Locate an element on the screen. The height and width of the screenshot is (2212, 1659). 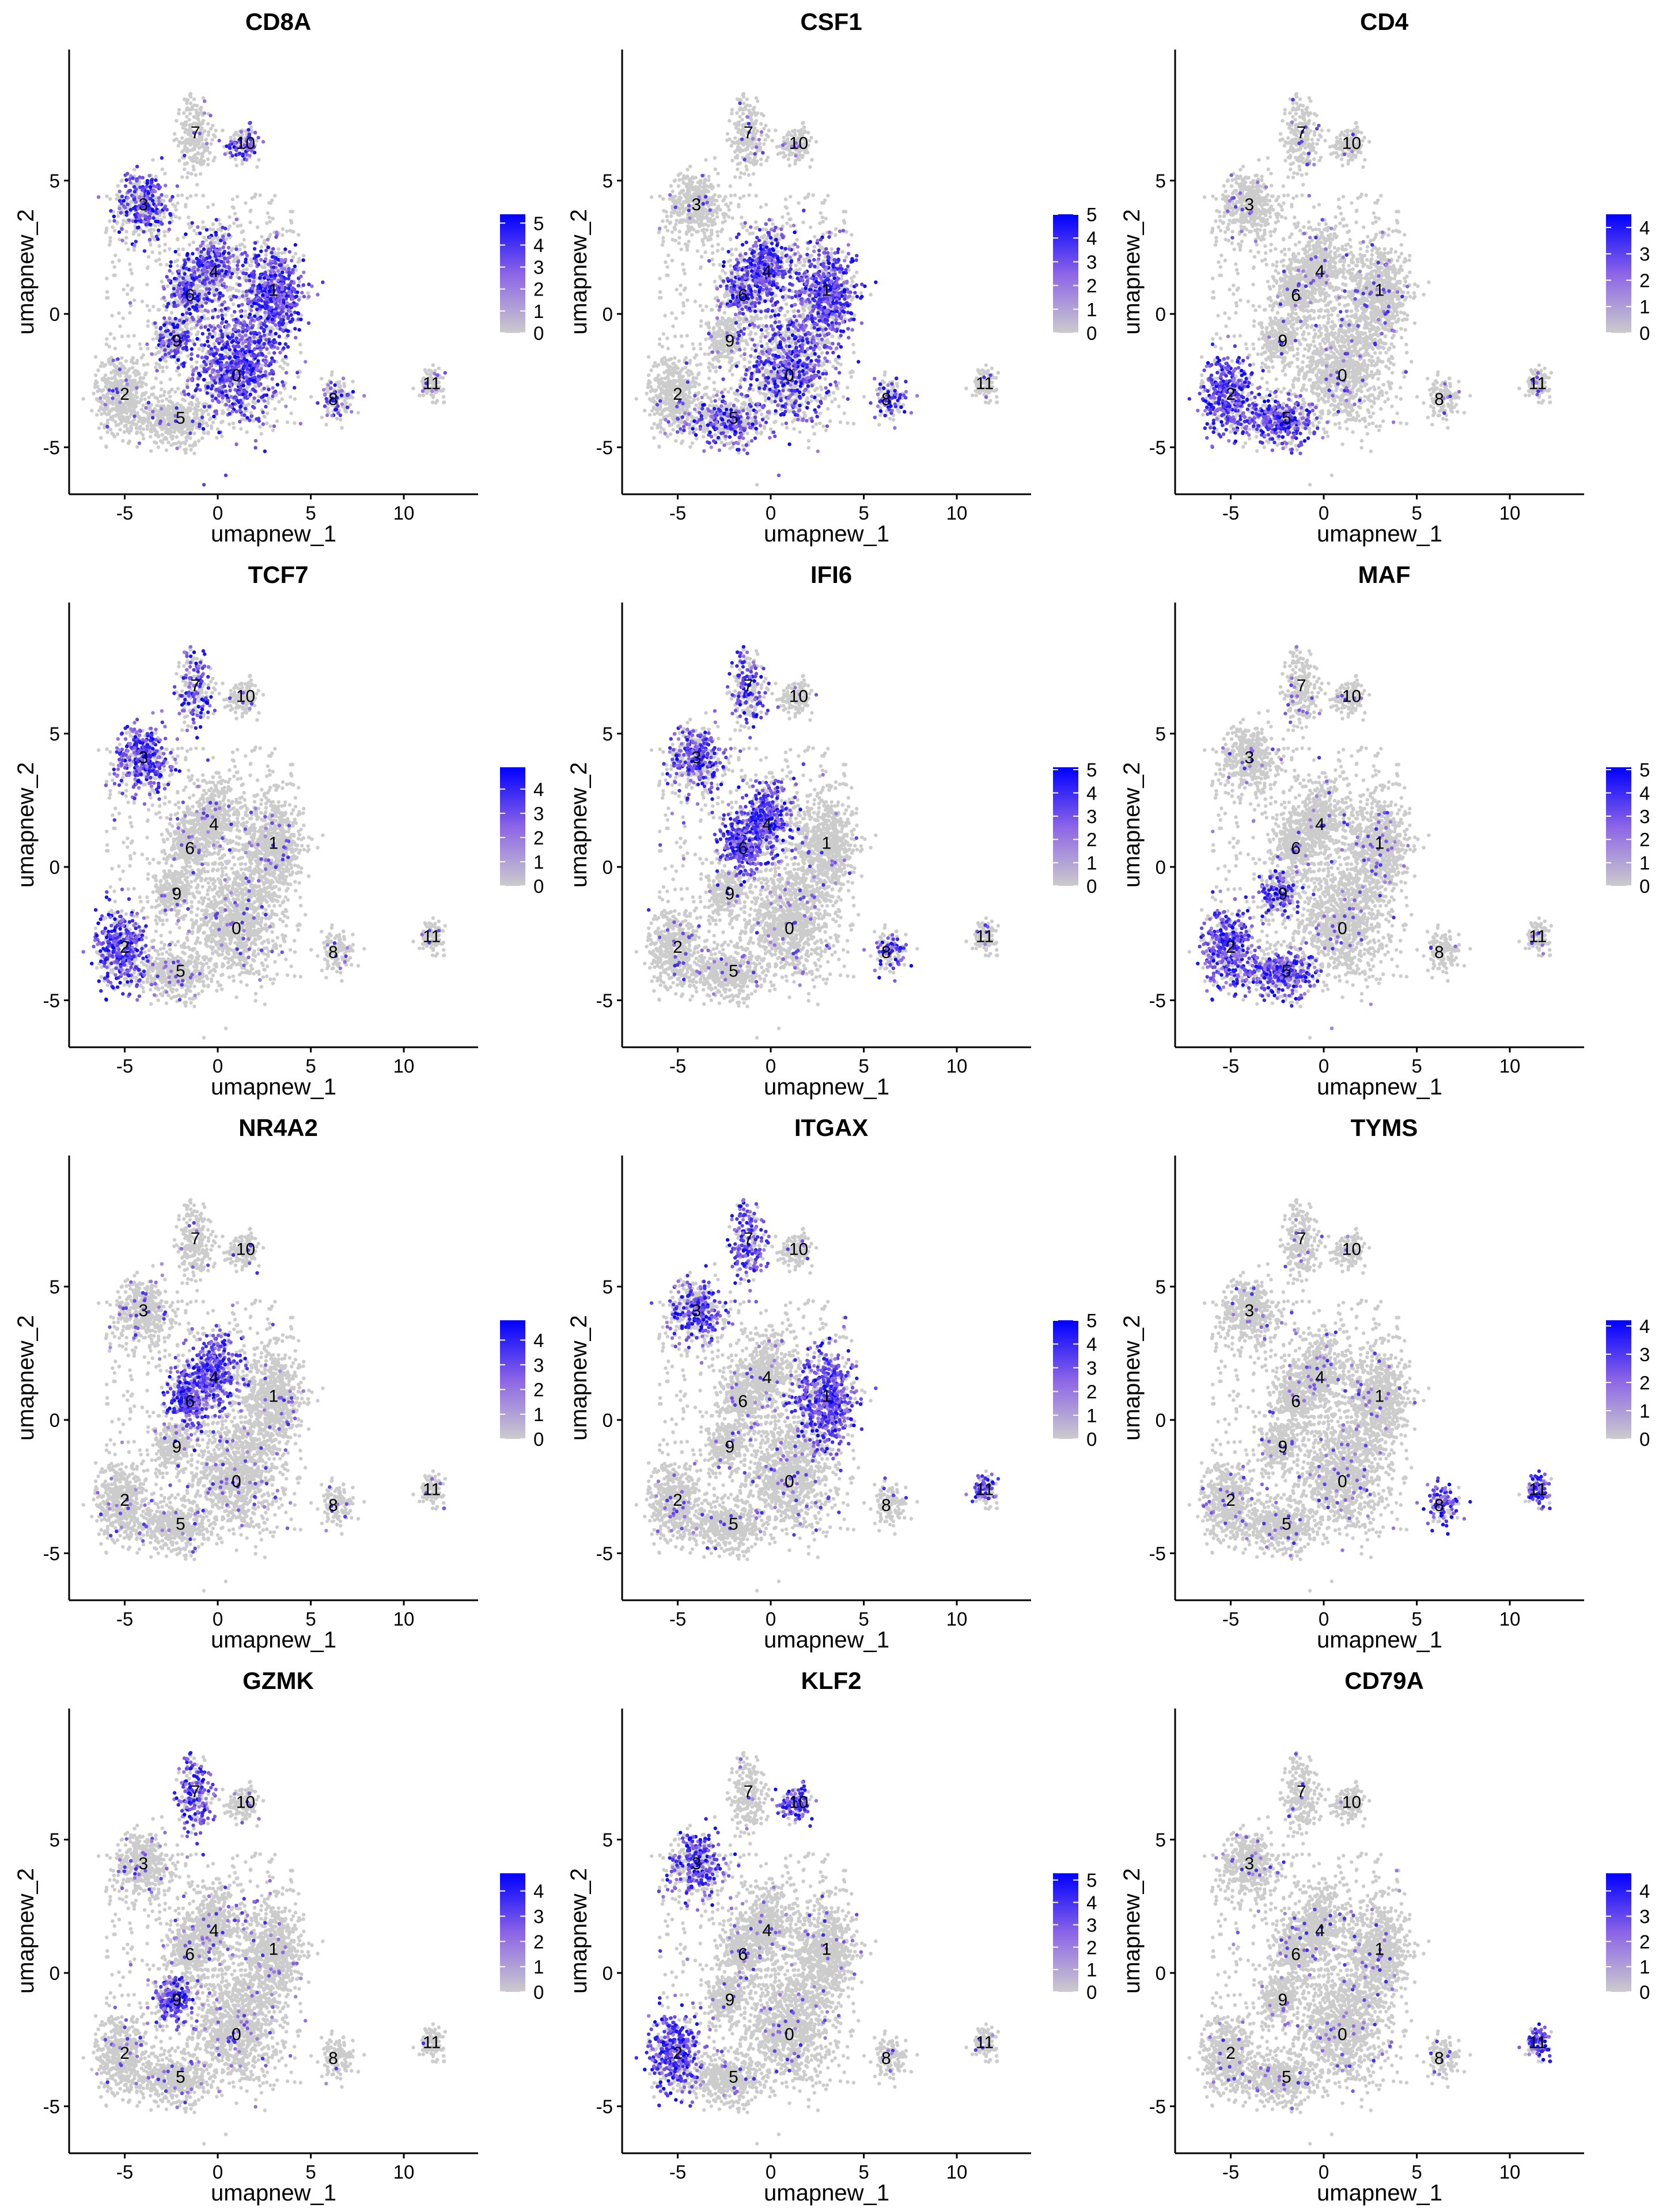
cell-points is located at coordinates (817, 289).